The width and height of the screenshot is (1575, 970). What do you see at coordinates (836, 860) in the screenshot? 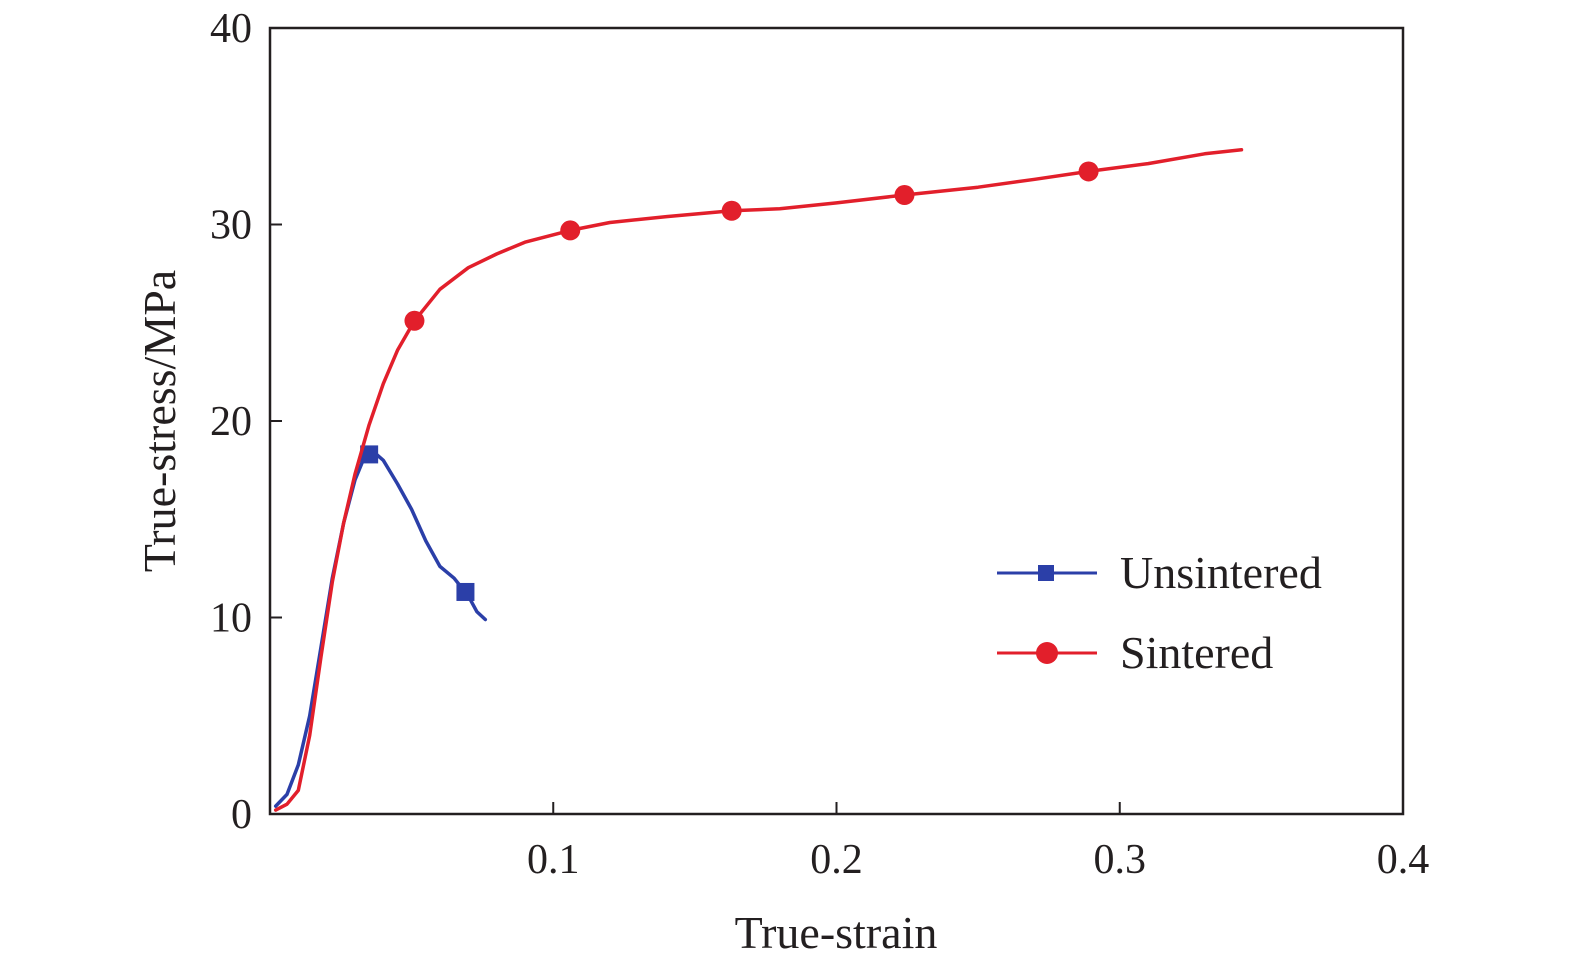
I see `x-tick-label: 0.2` at bounding box center [836, 860].